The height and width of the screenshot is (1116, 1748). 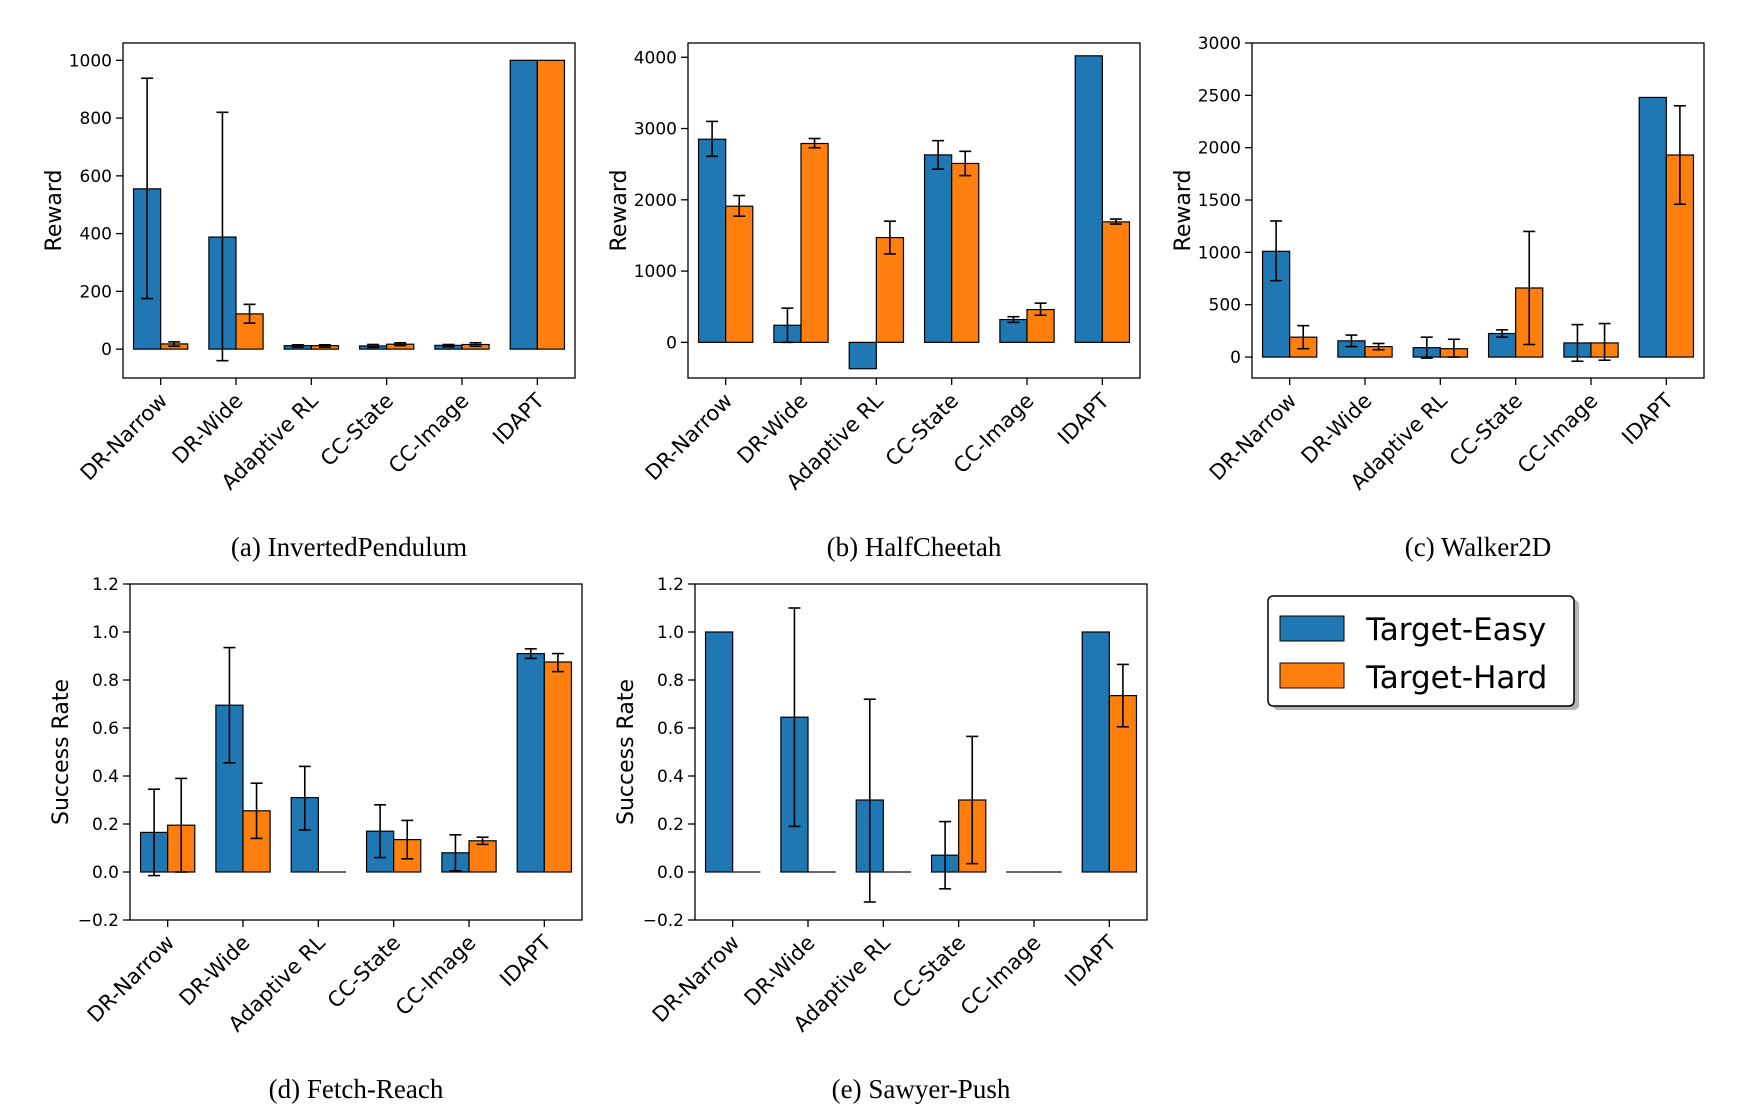 I want to click on y-tick-label: 1500, so click(x=1219, y=201).